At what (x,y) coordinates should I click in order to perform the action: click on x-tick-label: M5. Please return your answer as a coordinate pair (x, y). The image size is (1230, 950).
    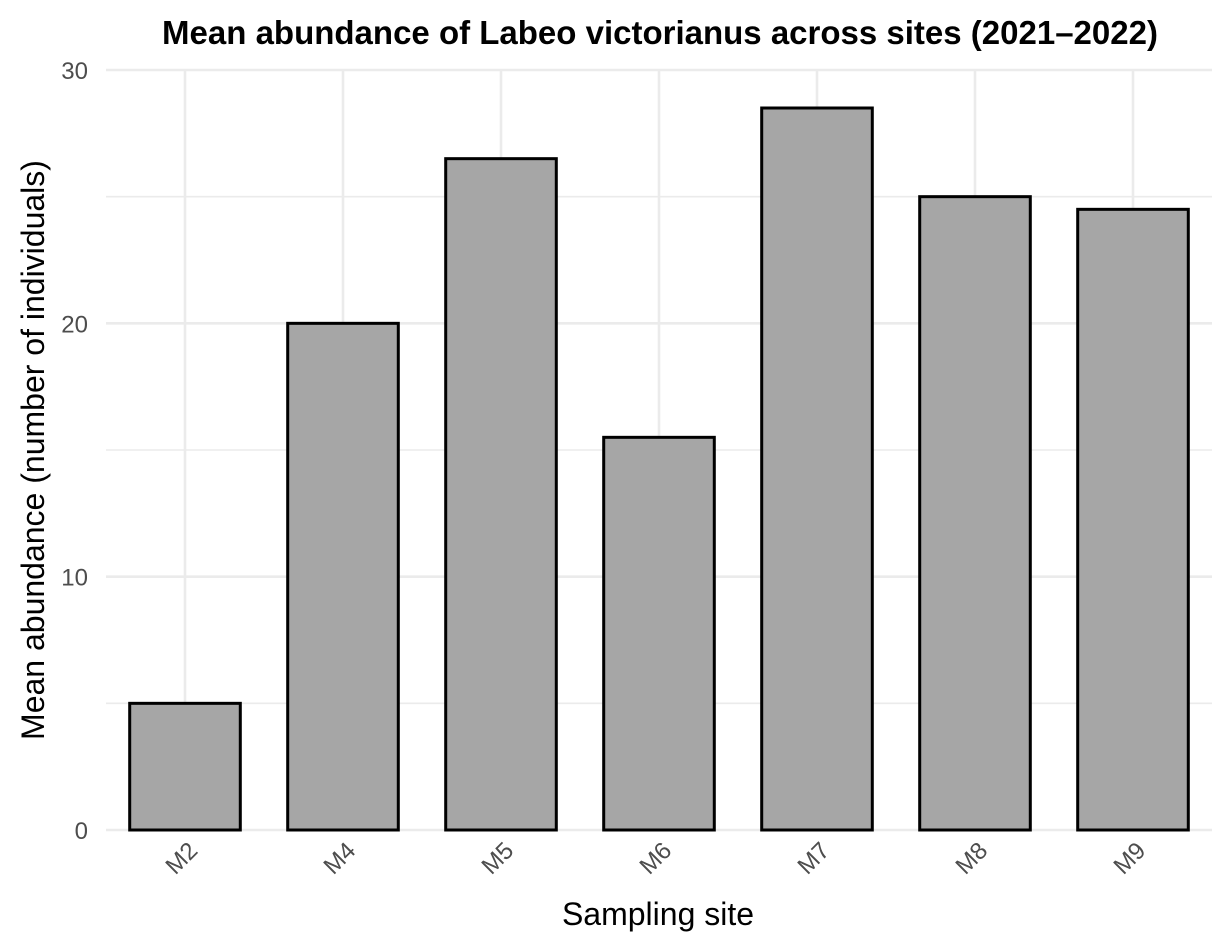
    Looking at the image, I should click on (498, 858).